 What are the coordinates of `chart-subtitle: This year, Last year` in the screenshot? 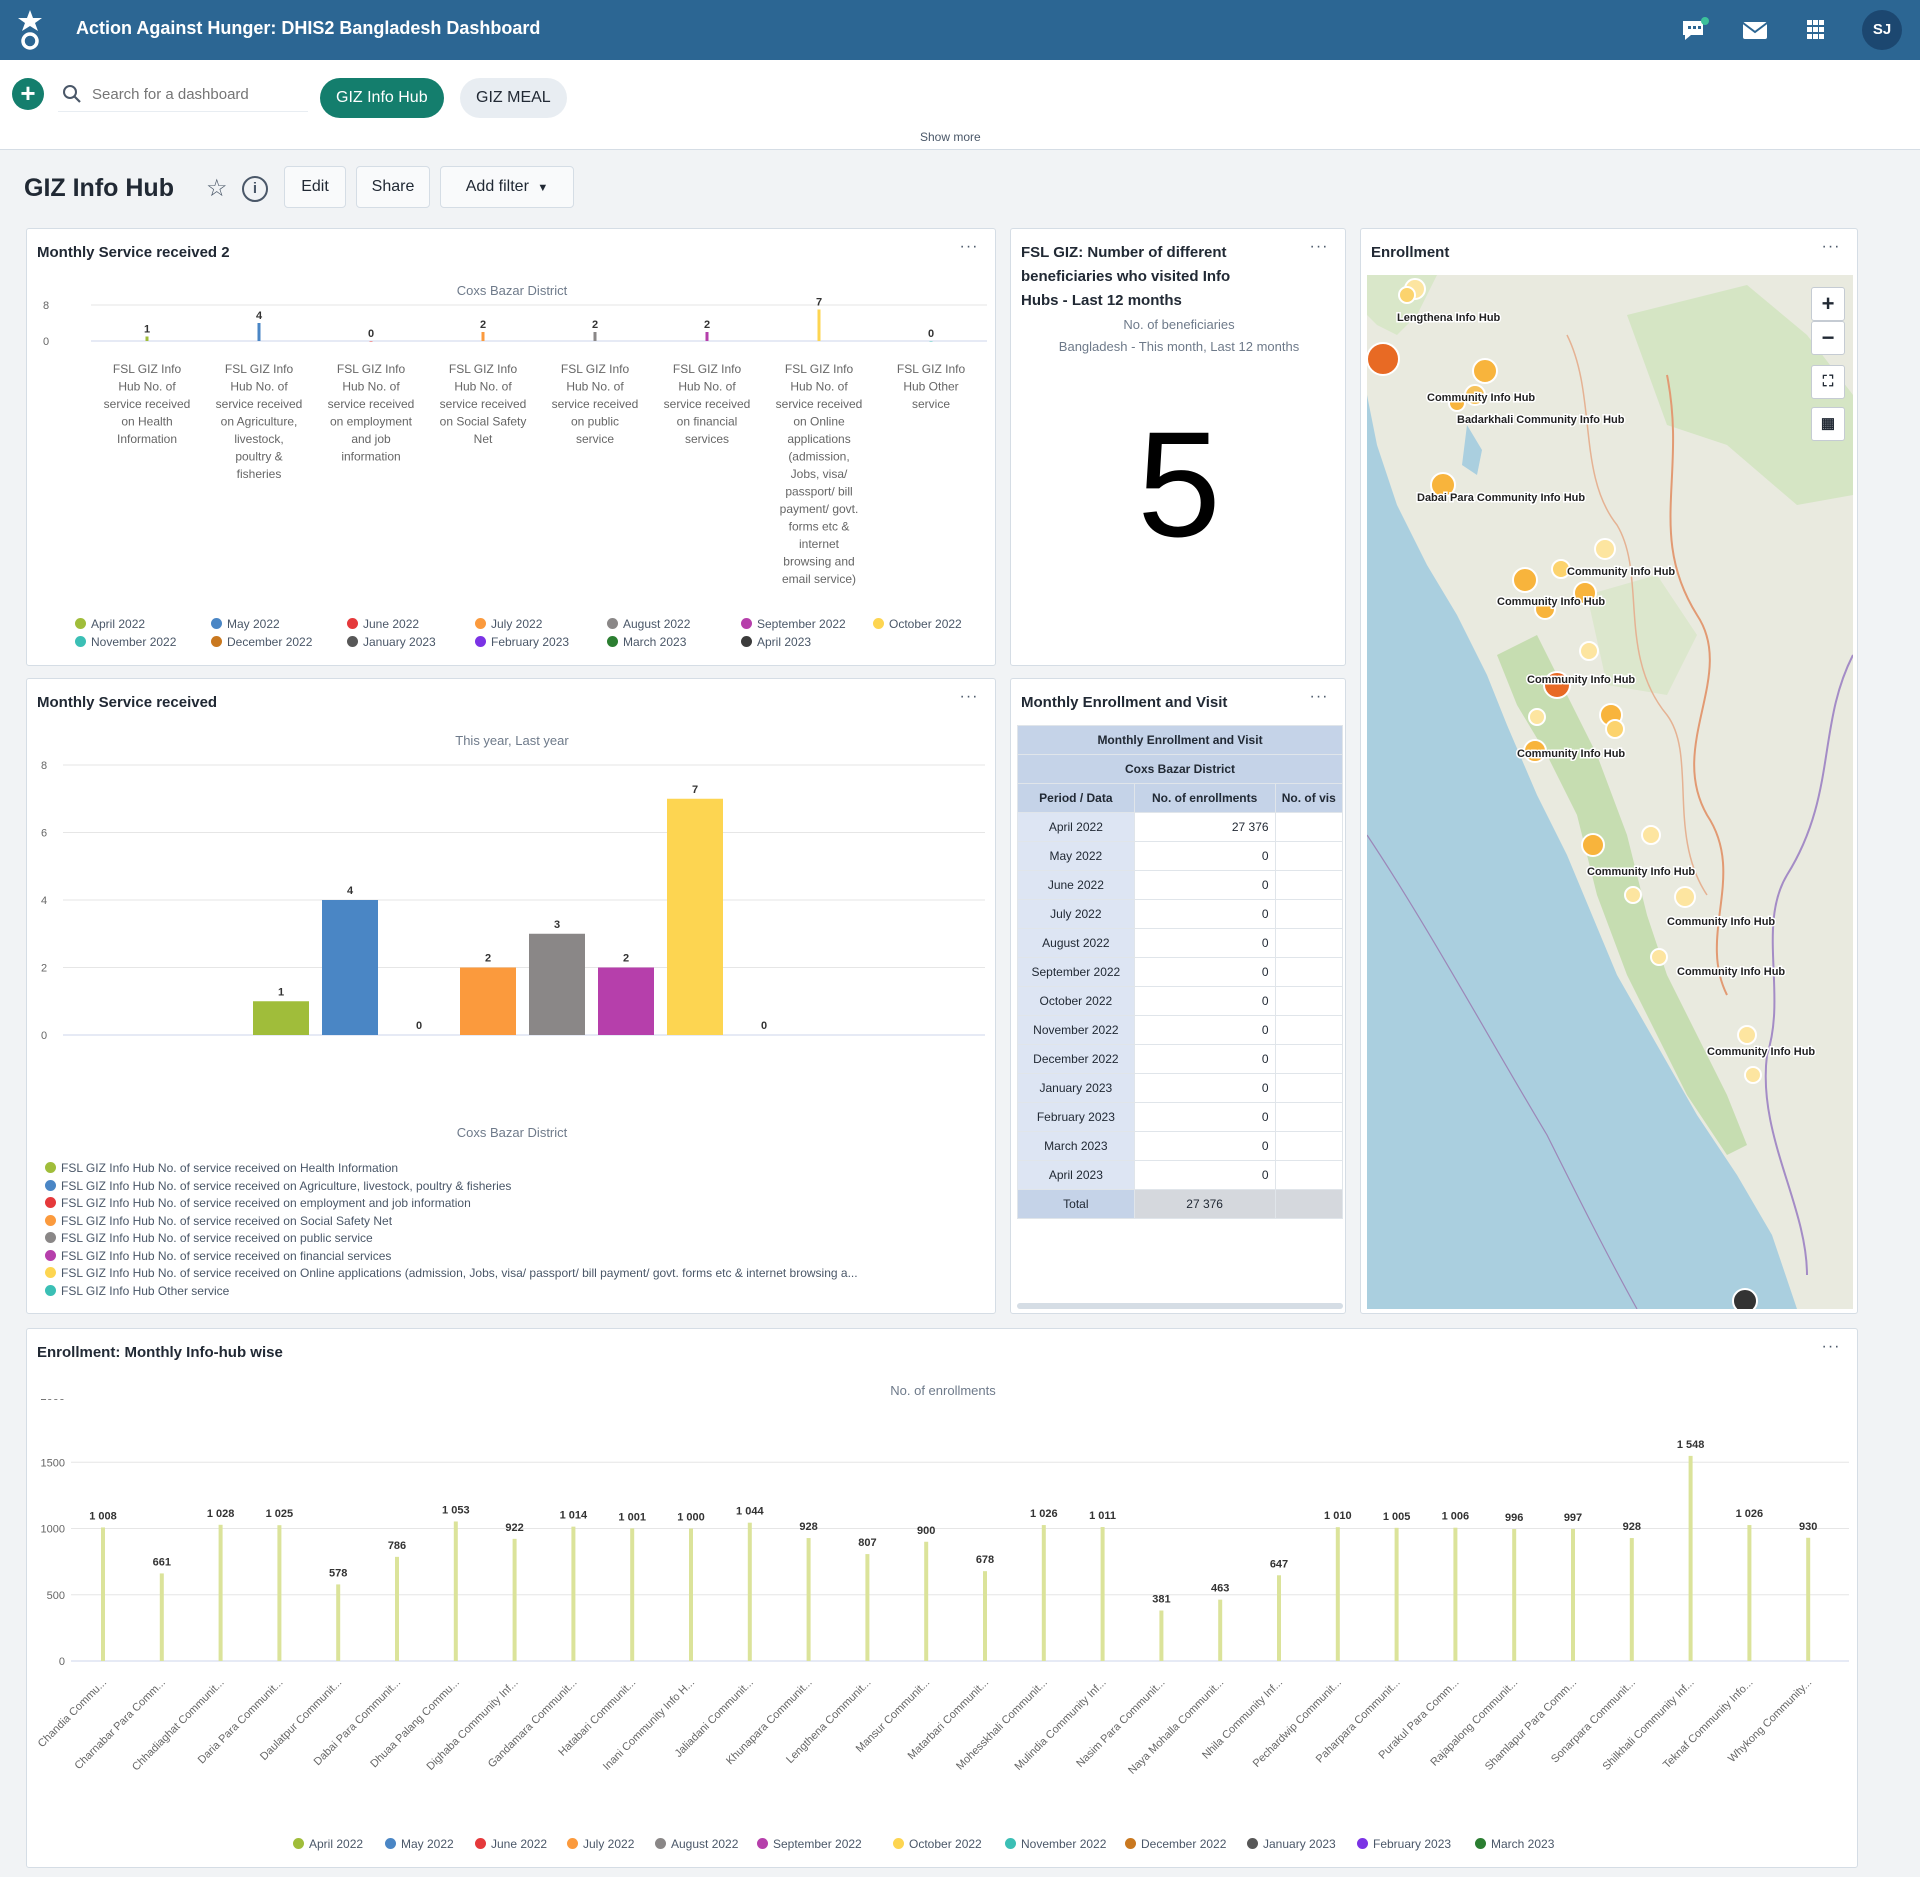 It's located at (512, 740).